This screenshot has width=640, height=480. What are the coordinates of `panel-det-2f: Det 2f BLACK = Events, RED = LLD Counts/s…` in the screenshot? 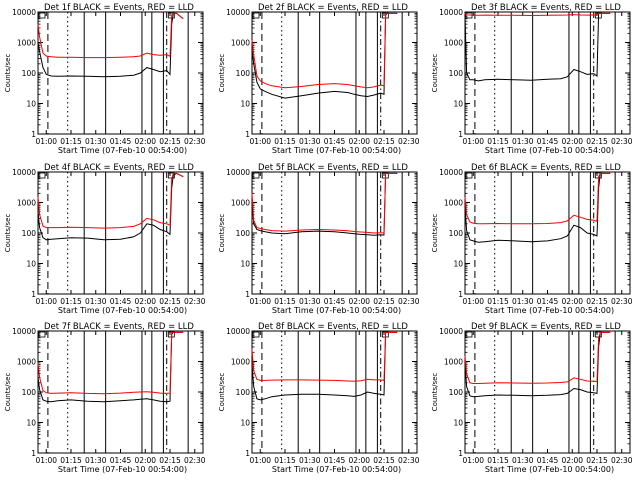 It's located at (319, 79).